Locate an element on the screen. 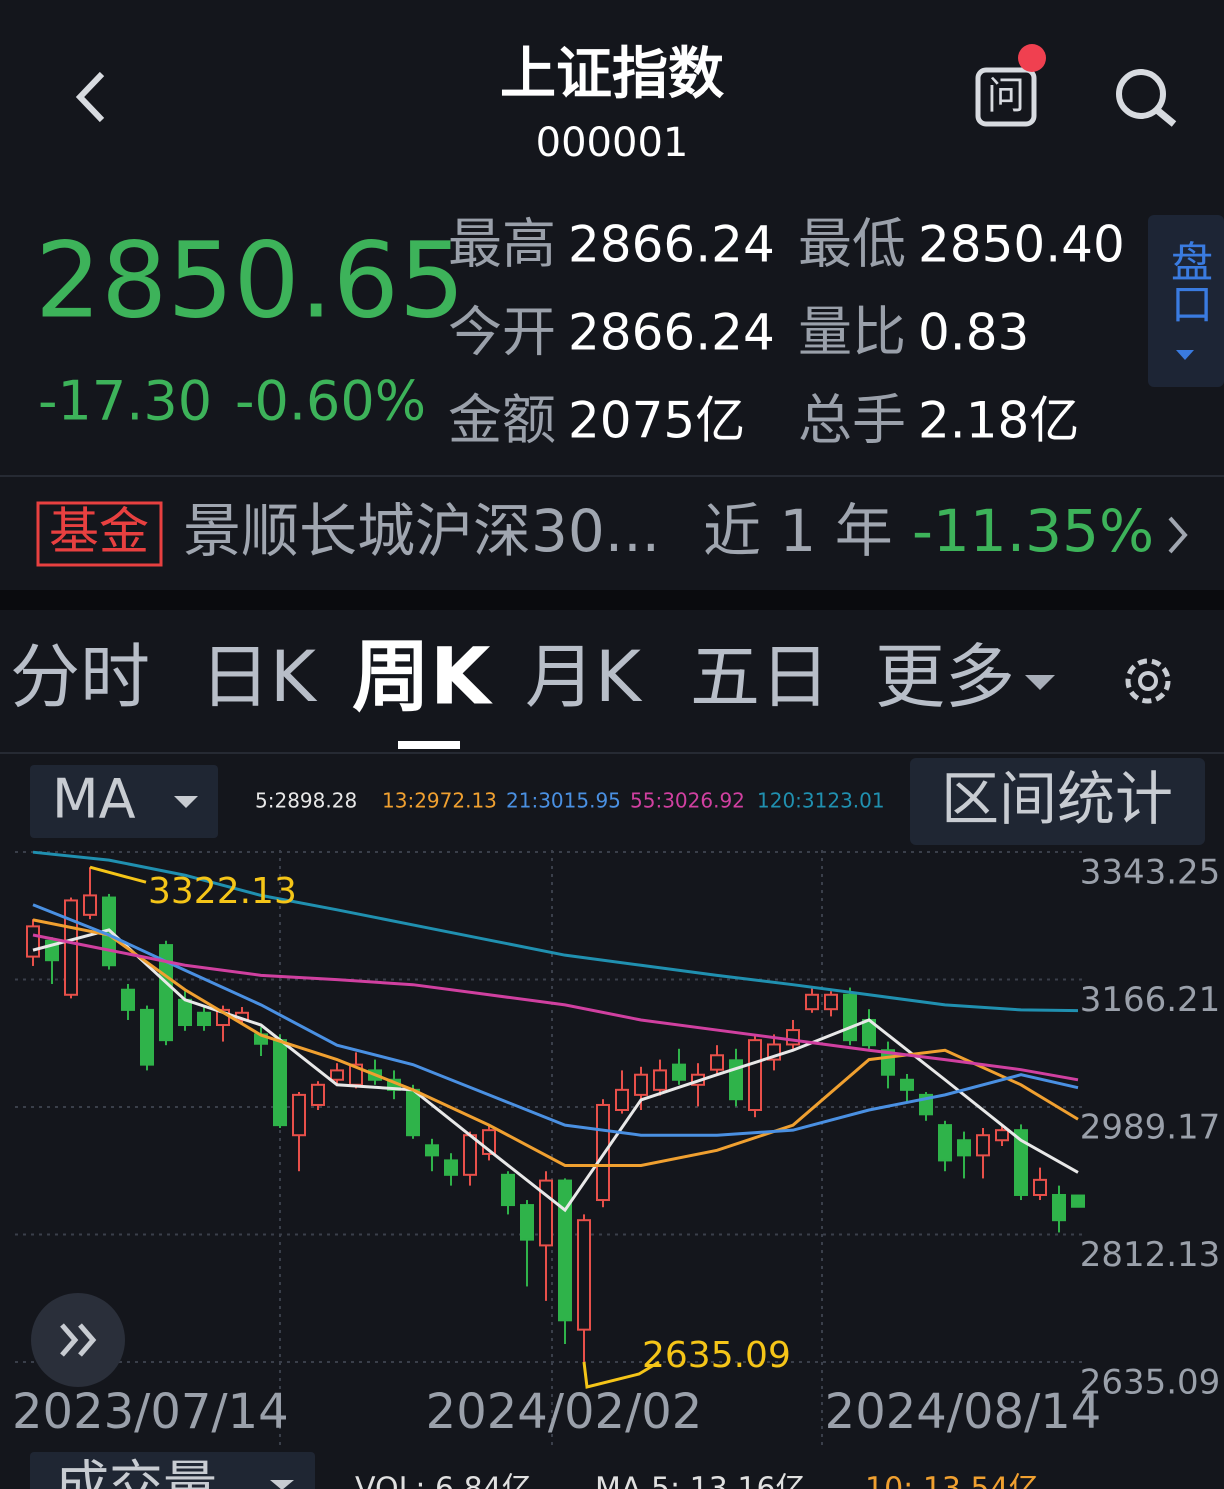 The image size is (1224, 1489). annotation-line is located at coordinates (118, 874).